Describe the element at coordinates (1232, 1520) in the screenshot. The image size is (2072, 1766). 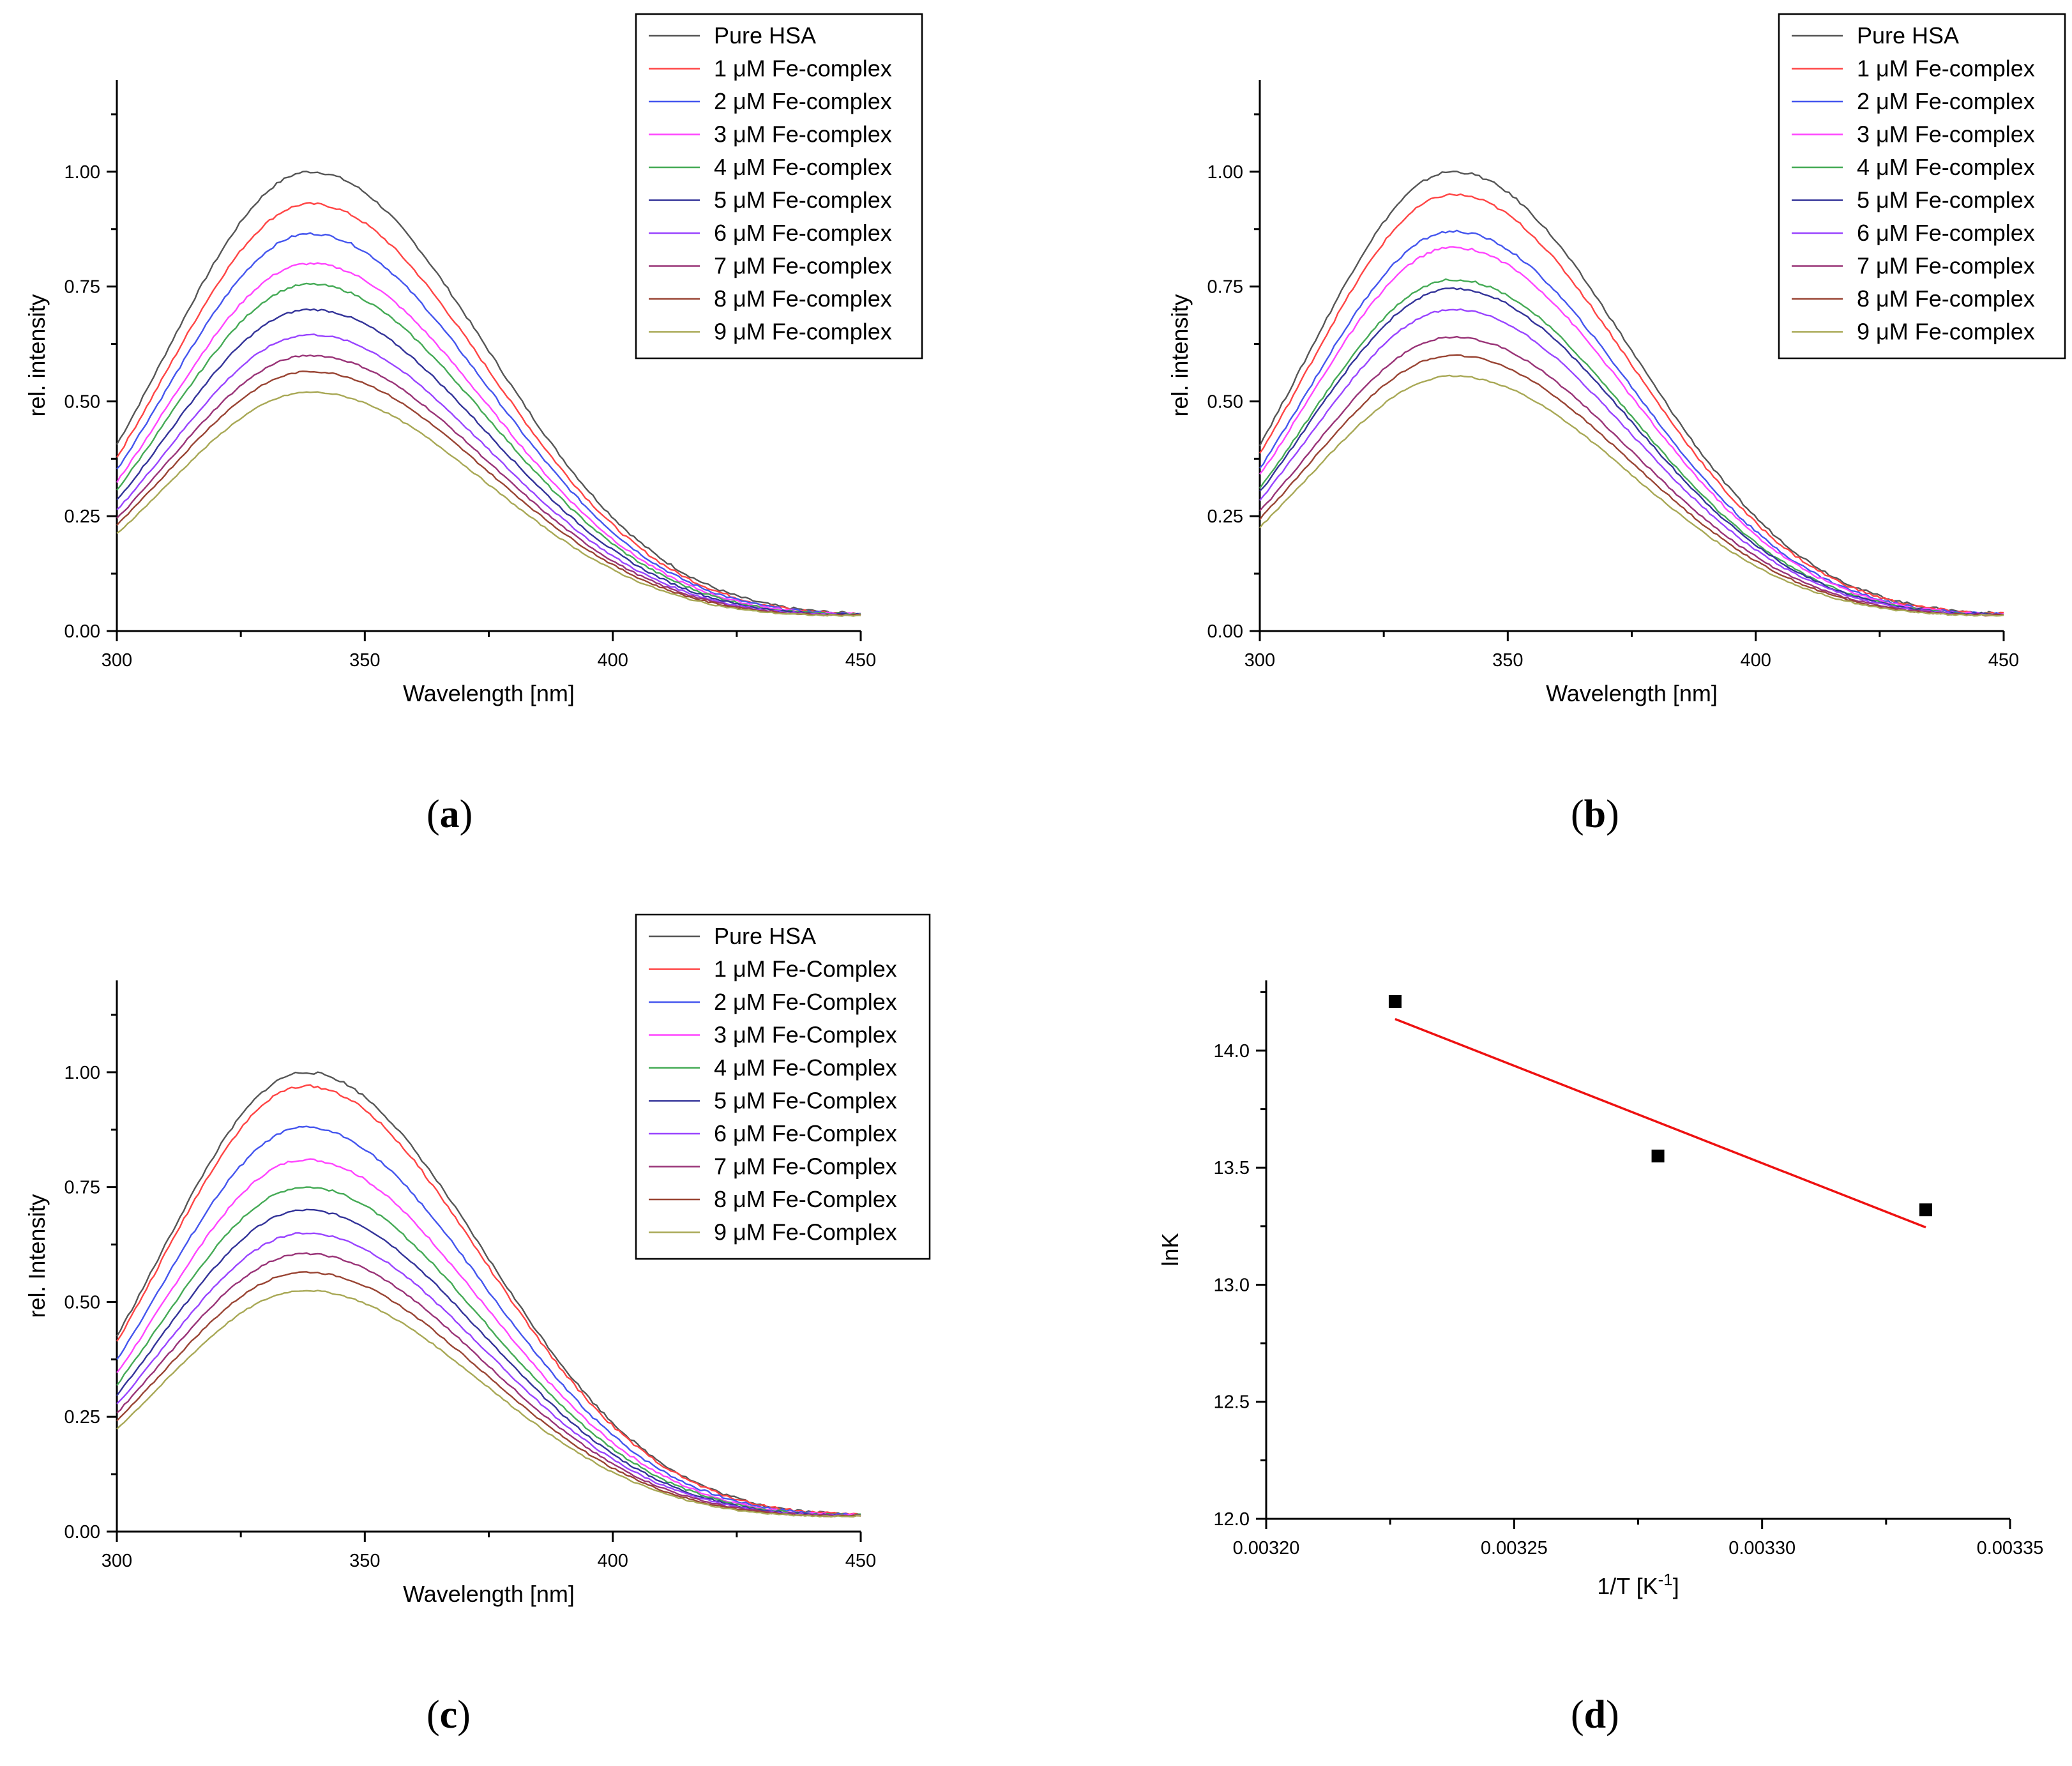
I see `y-tick-label: 12.0` at that location.